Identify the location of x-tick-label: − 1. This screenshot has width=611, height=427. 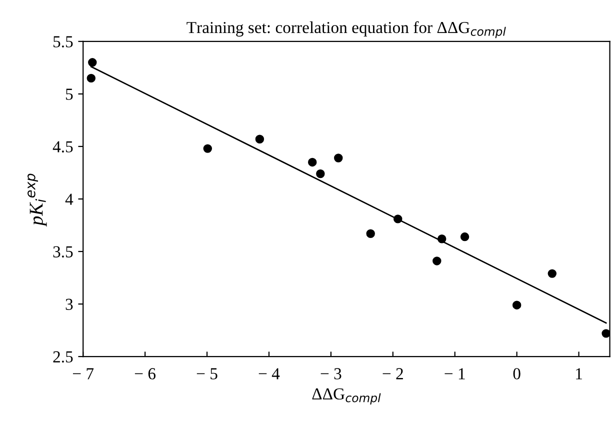
(454, 374).